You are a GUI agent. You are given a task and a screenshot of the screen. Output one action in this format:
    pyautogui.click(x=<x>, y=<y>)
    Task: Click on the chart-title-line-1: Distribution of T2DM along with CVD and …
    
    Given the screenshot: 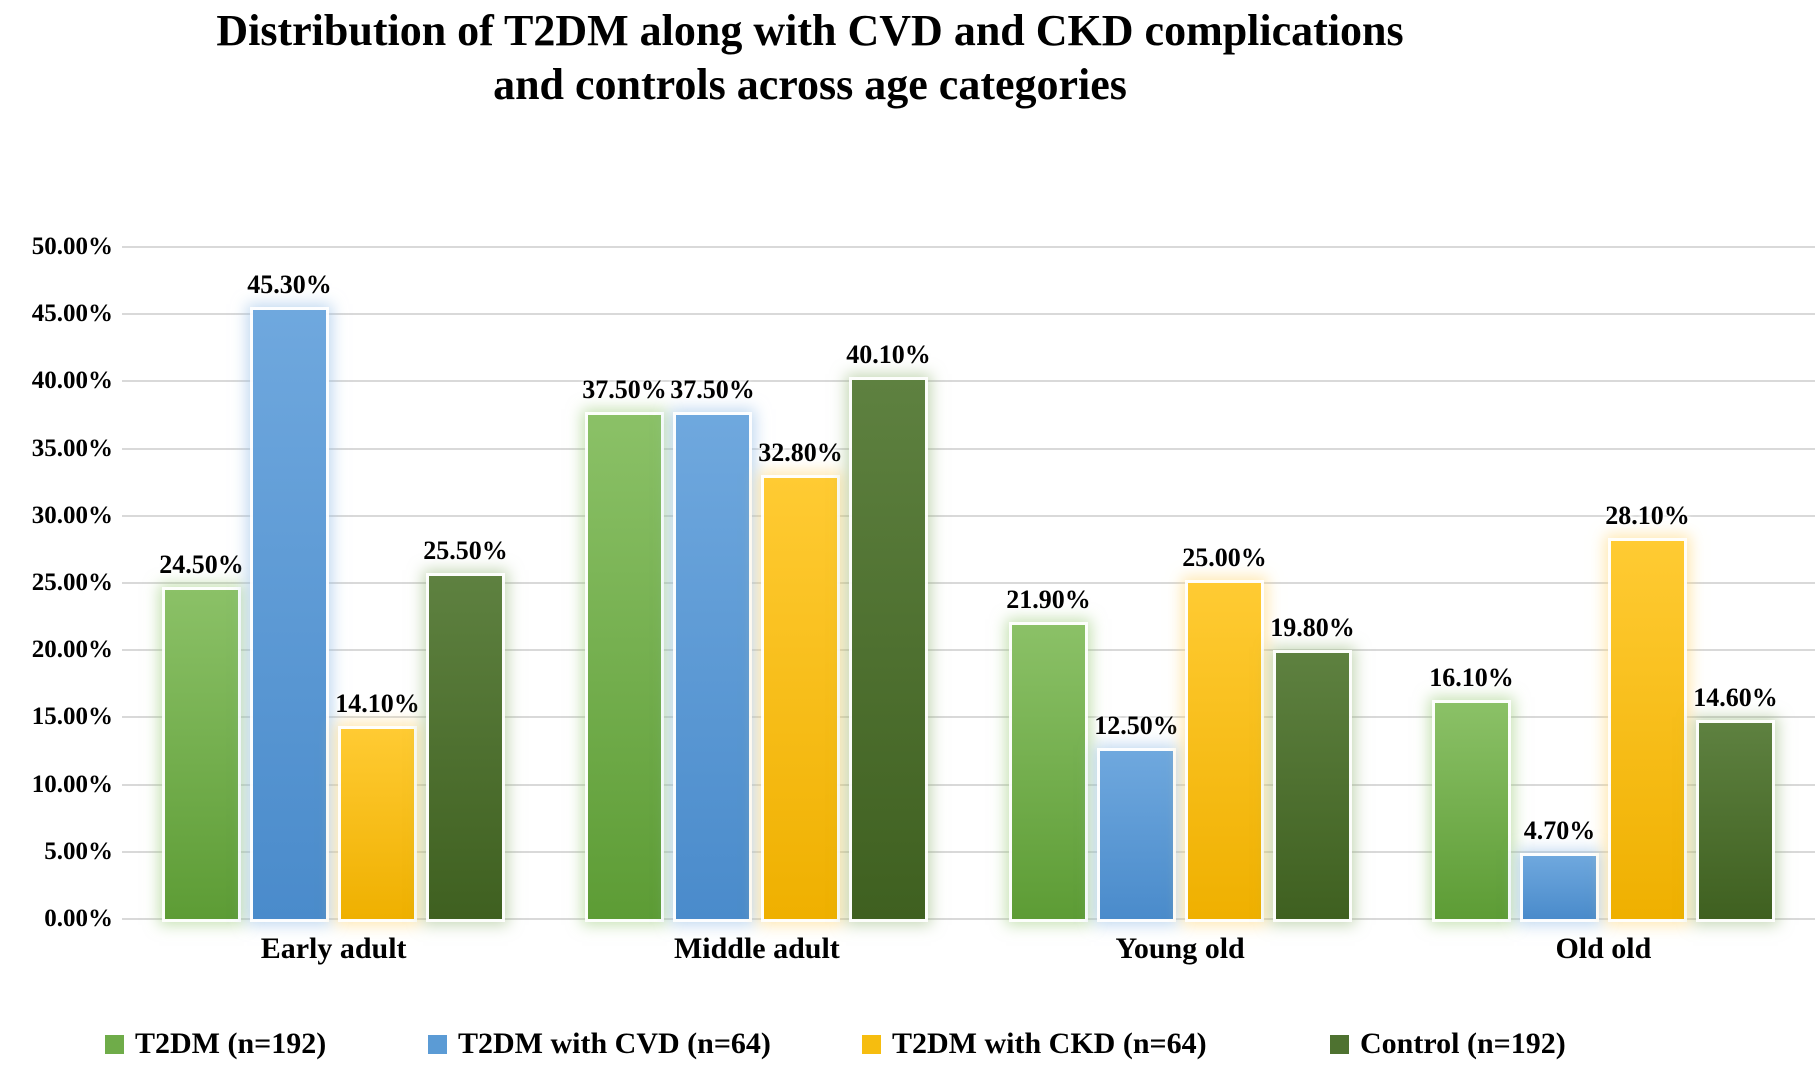 What is the action you would take?
    pyautogui.click(x=810, y=30)
    